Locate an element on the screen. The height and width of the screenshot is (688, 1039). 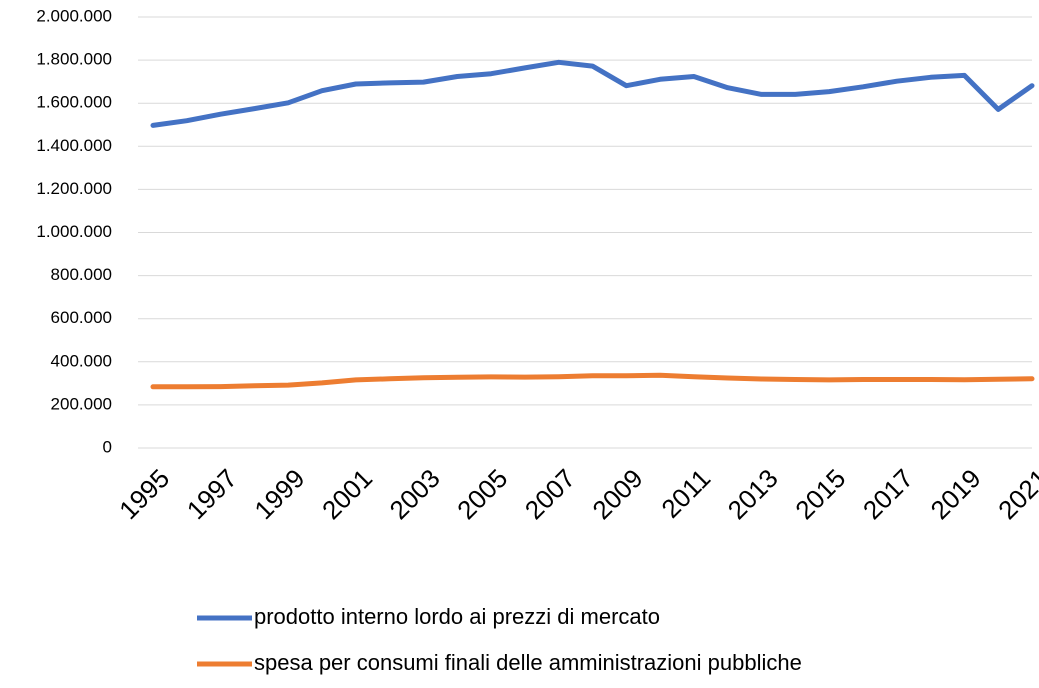
x-tick-label: 2013 is located at coordinates (753, 494).